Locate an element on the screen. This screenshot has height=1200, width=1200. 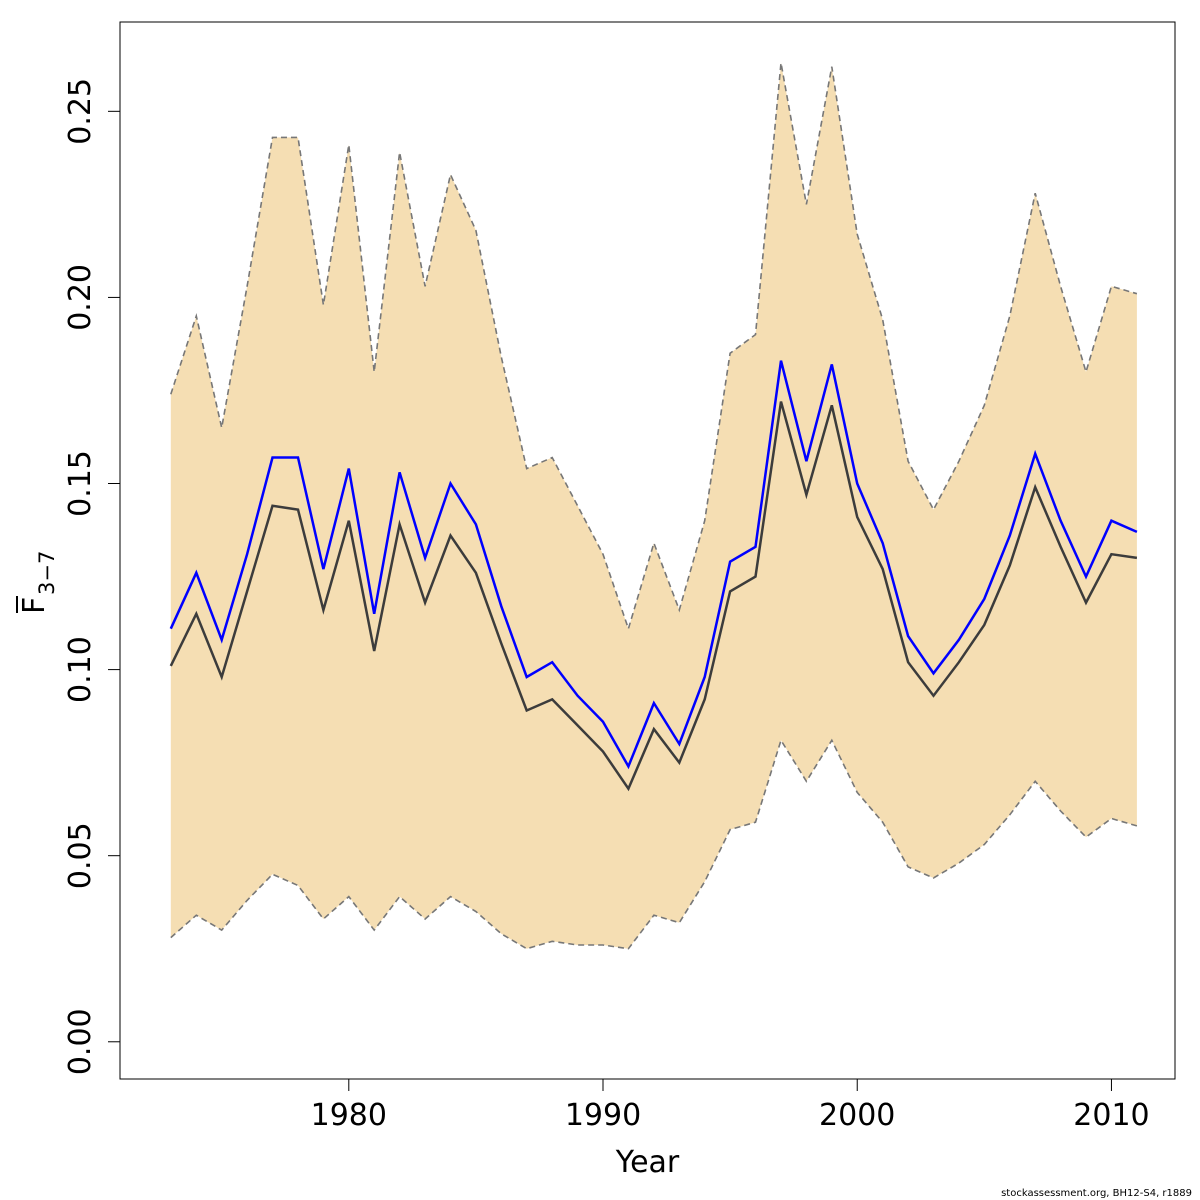
y-axis: 0.00 0.05 0.10 0.15 0.20 0.25 is located at coordinates (92, 576).